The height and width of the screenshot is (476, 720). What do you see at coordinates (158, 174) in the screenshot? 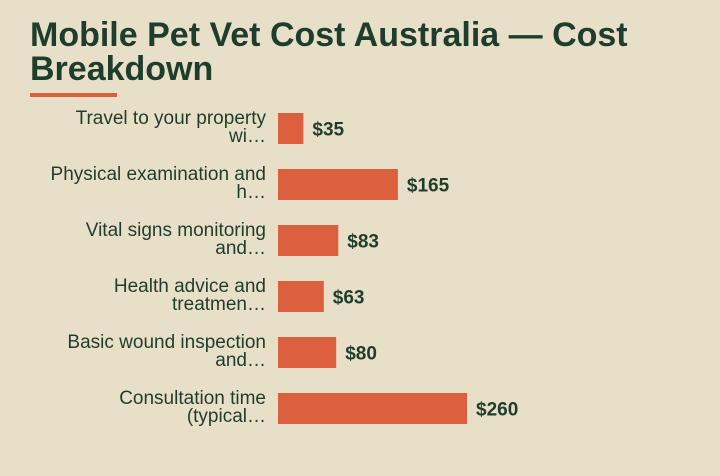
I see `category-label: Physical examination and` at bounding box center [158, 174].